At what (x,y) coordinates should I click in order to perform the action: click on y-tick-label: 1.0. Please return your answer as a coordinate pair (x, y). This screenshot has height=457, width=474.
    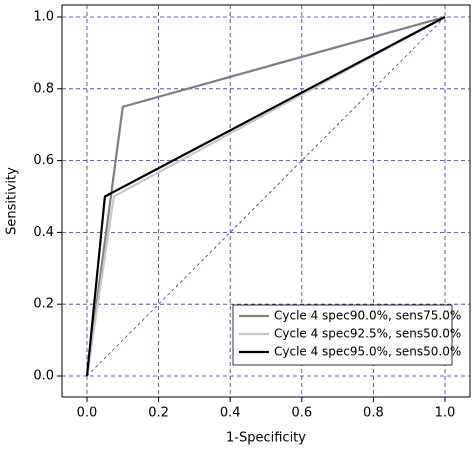
    Looking at the image, I should click on (43, 17).